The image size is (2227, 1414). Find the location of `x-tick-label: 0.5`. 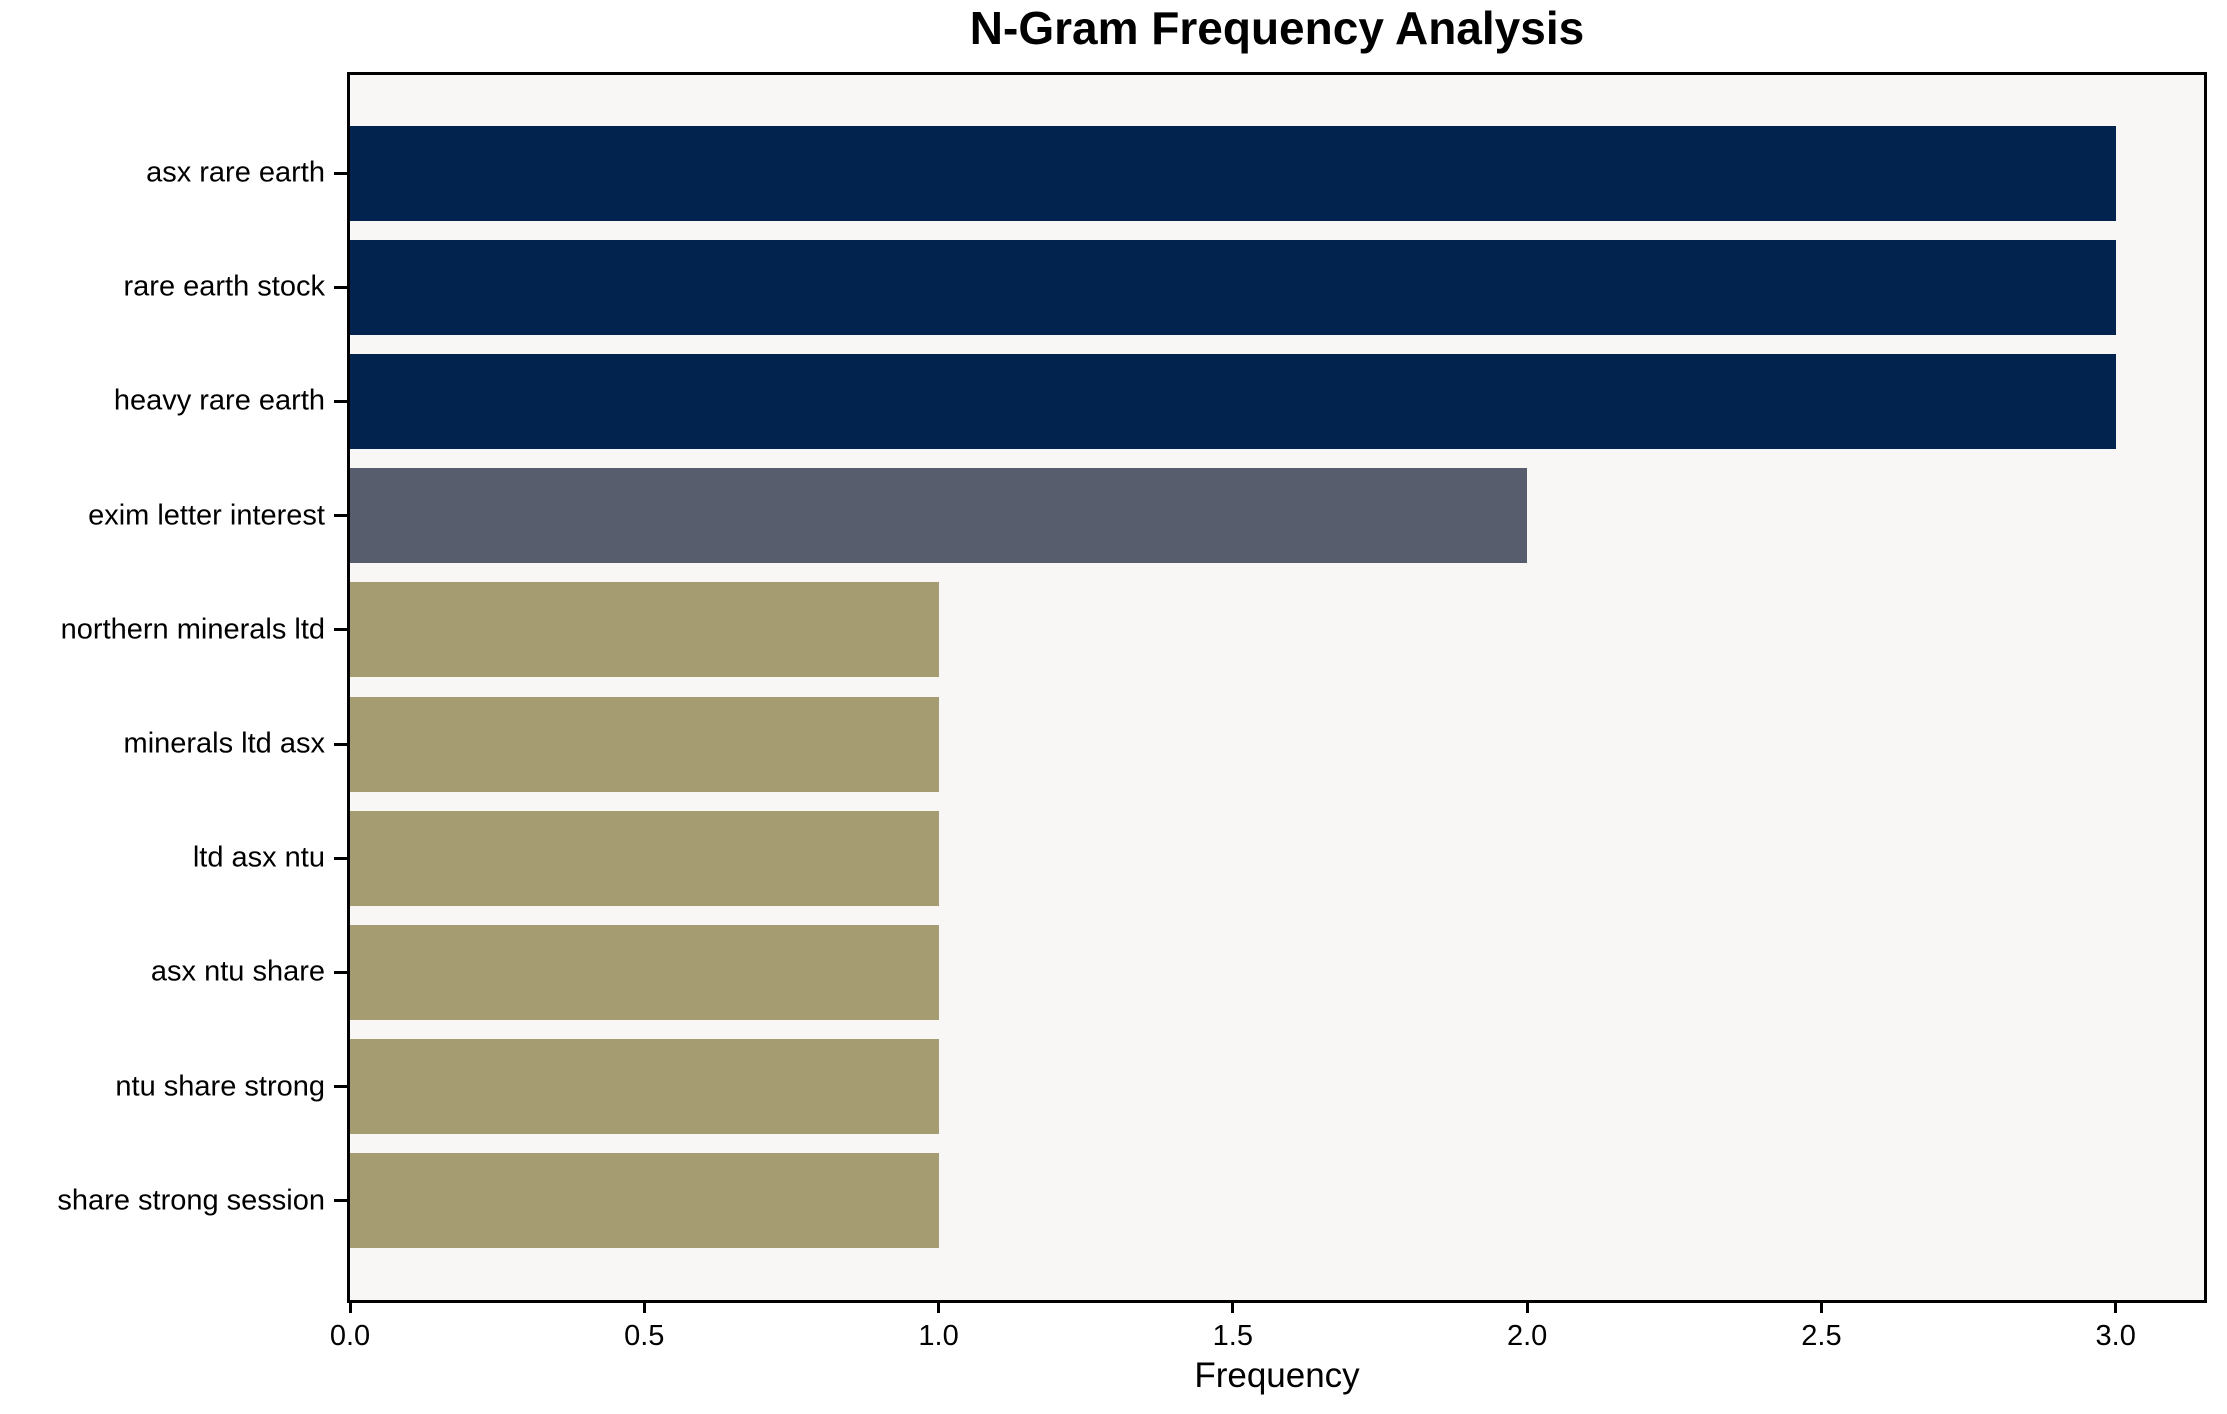

x-tick-label: 0.5 is located at coordinates (644, 1336).